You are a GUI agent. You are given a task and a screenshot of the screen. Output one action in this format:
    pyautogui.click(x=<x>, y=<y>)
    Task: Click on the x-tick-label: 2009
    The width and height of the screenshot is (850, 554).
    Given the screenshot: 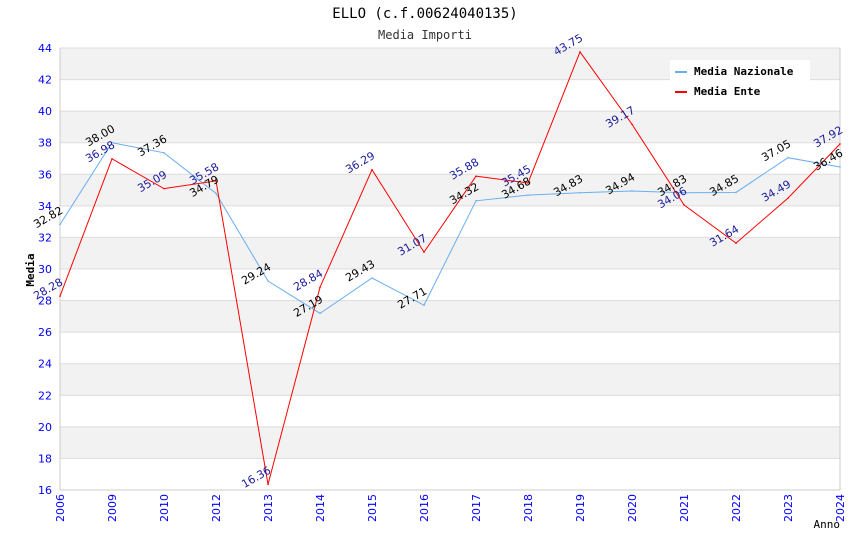 What is the action you would take?
    pyautogui.click(x=112, y=508)
    